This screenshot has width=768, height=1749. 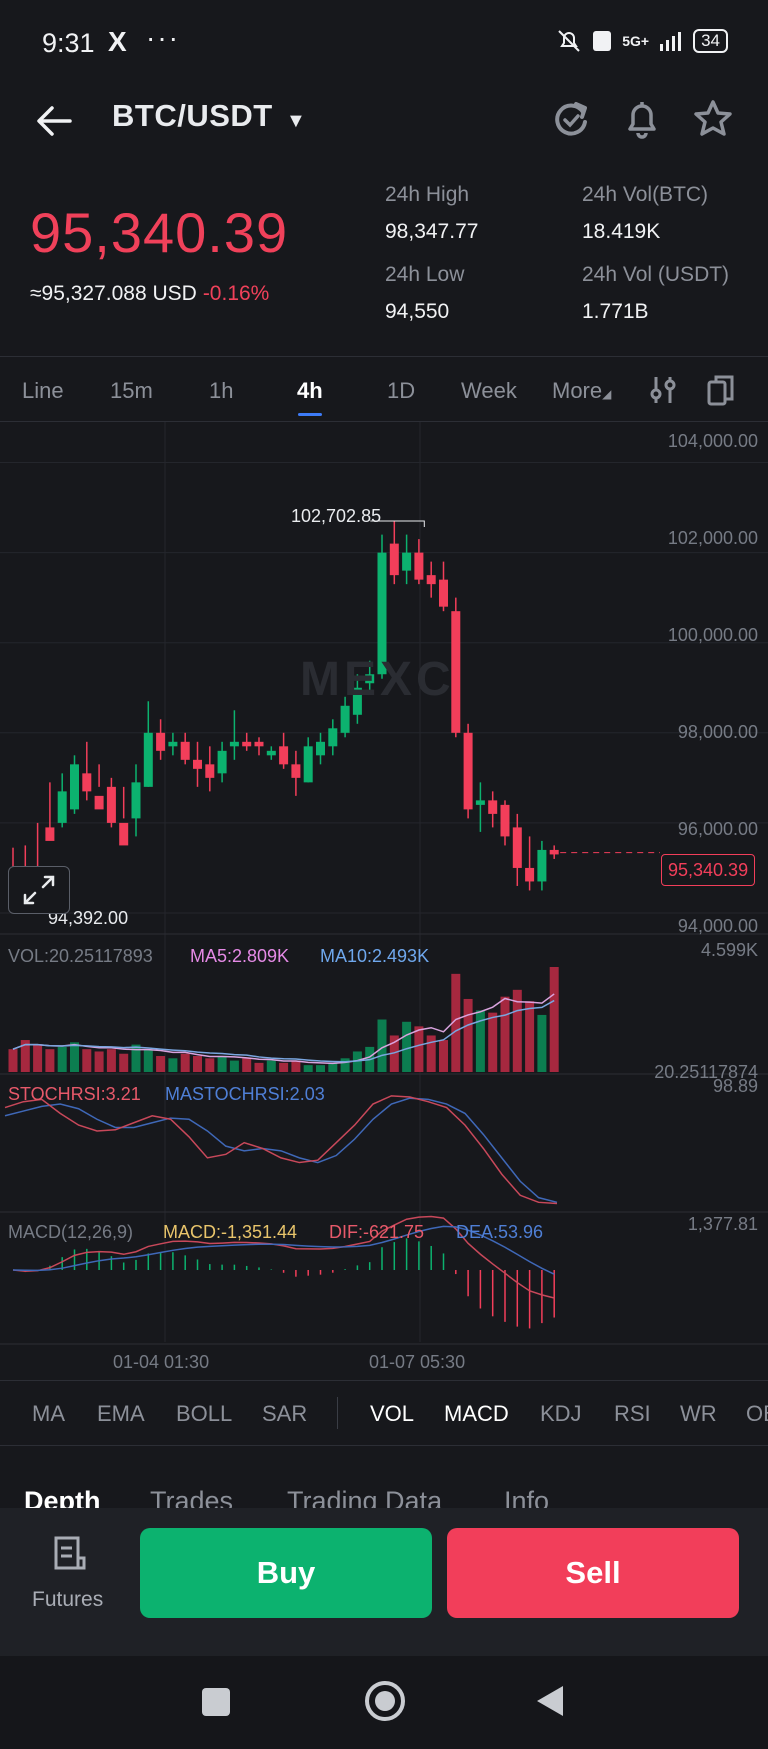 What do you see at coordinates (476, 1413) in the screenshot?
I see `indicator-tab-macd: MACD` at bounding box center [476, 1413].